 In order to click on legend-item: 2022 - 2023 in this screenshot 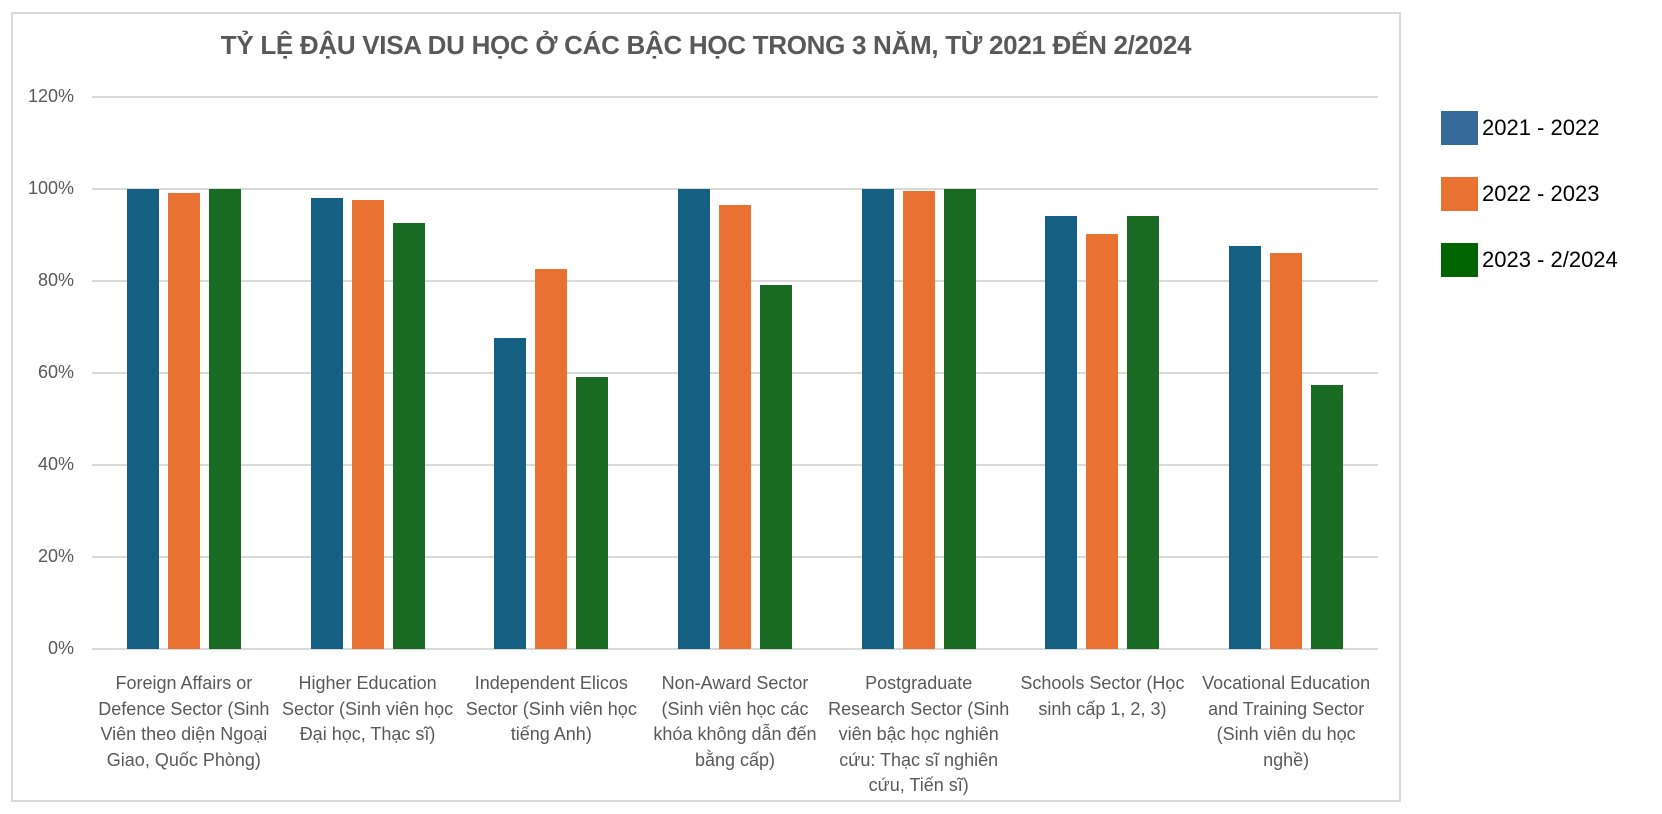, I will do `click(1520, 194)`.